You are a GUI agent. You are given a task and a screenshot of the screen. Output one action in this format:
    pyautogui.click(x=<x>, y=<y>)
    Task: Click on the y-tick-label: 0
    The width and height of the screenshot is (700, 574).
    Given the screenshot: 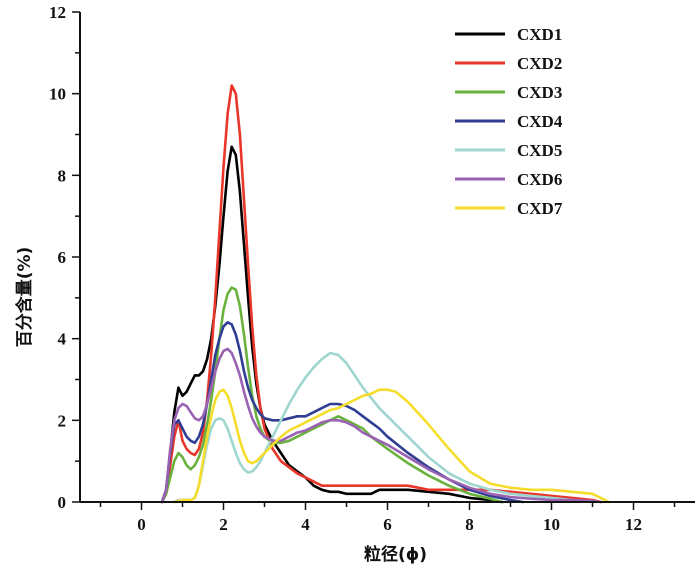 What is the action you would take?
    pyautogui.click(x=62, y=502)
    